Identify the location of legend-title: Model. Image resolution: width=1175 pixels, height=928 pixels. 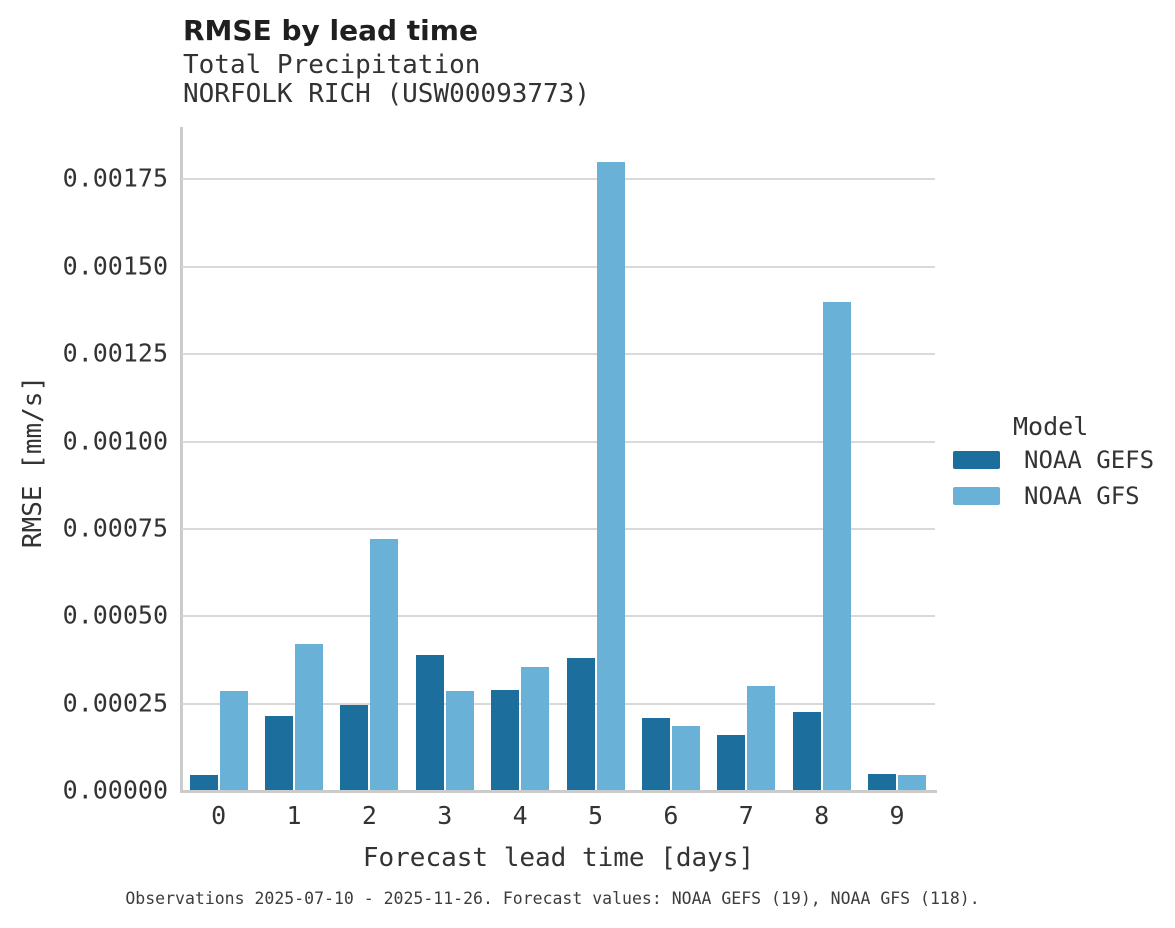
(1051, 426).